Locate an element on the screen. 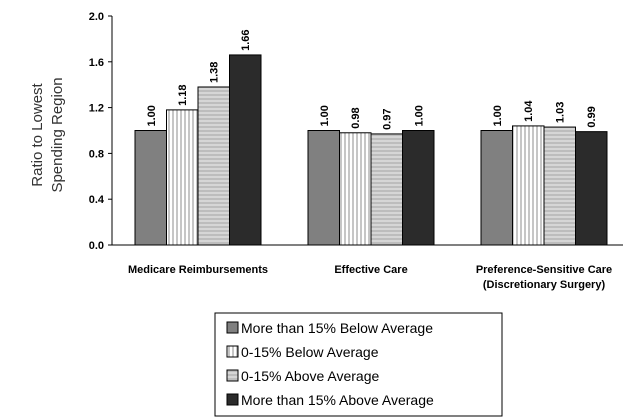 This screenshot has height=418, width=630. legend-label: More than 15% Above Average is located at coordinates (337, 400).